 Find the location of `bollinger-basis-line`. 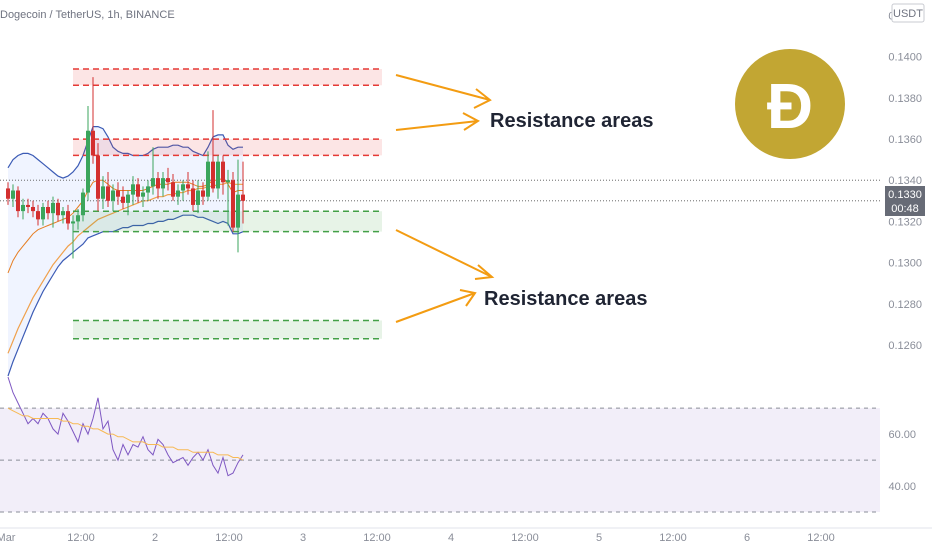

bollinger-basis-line is located at coordinates (125, 225).